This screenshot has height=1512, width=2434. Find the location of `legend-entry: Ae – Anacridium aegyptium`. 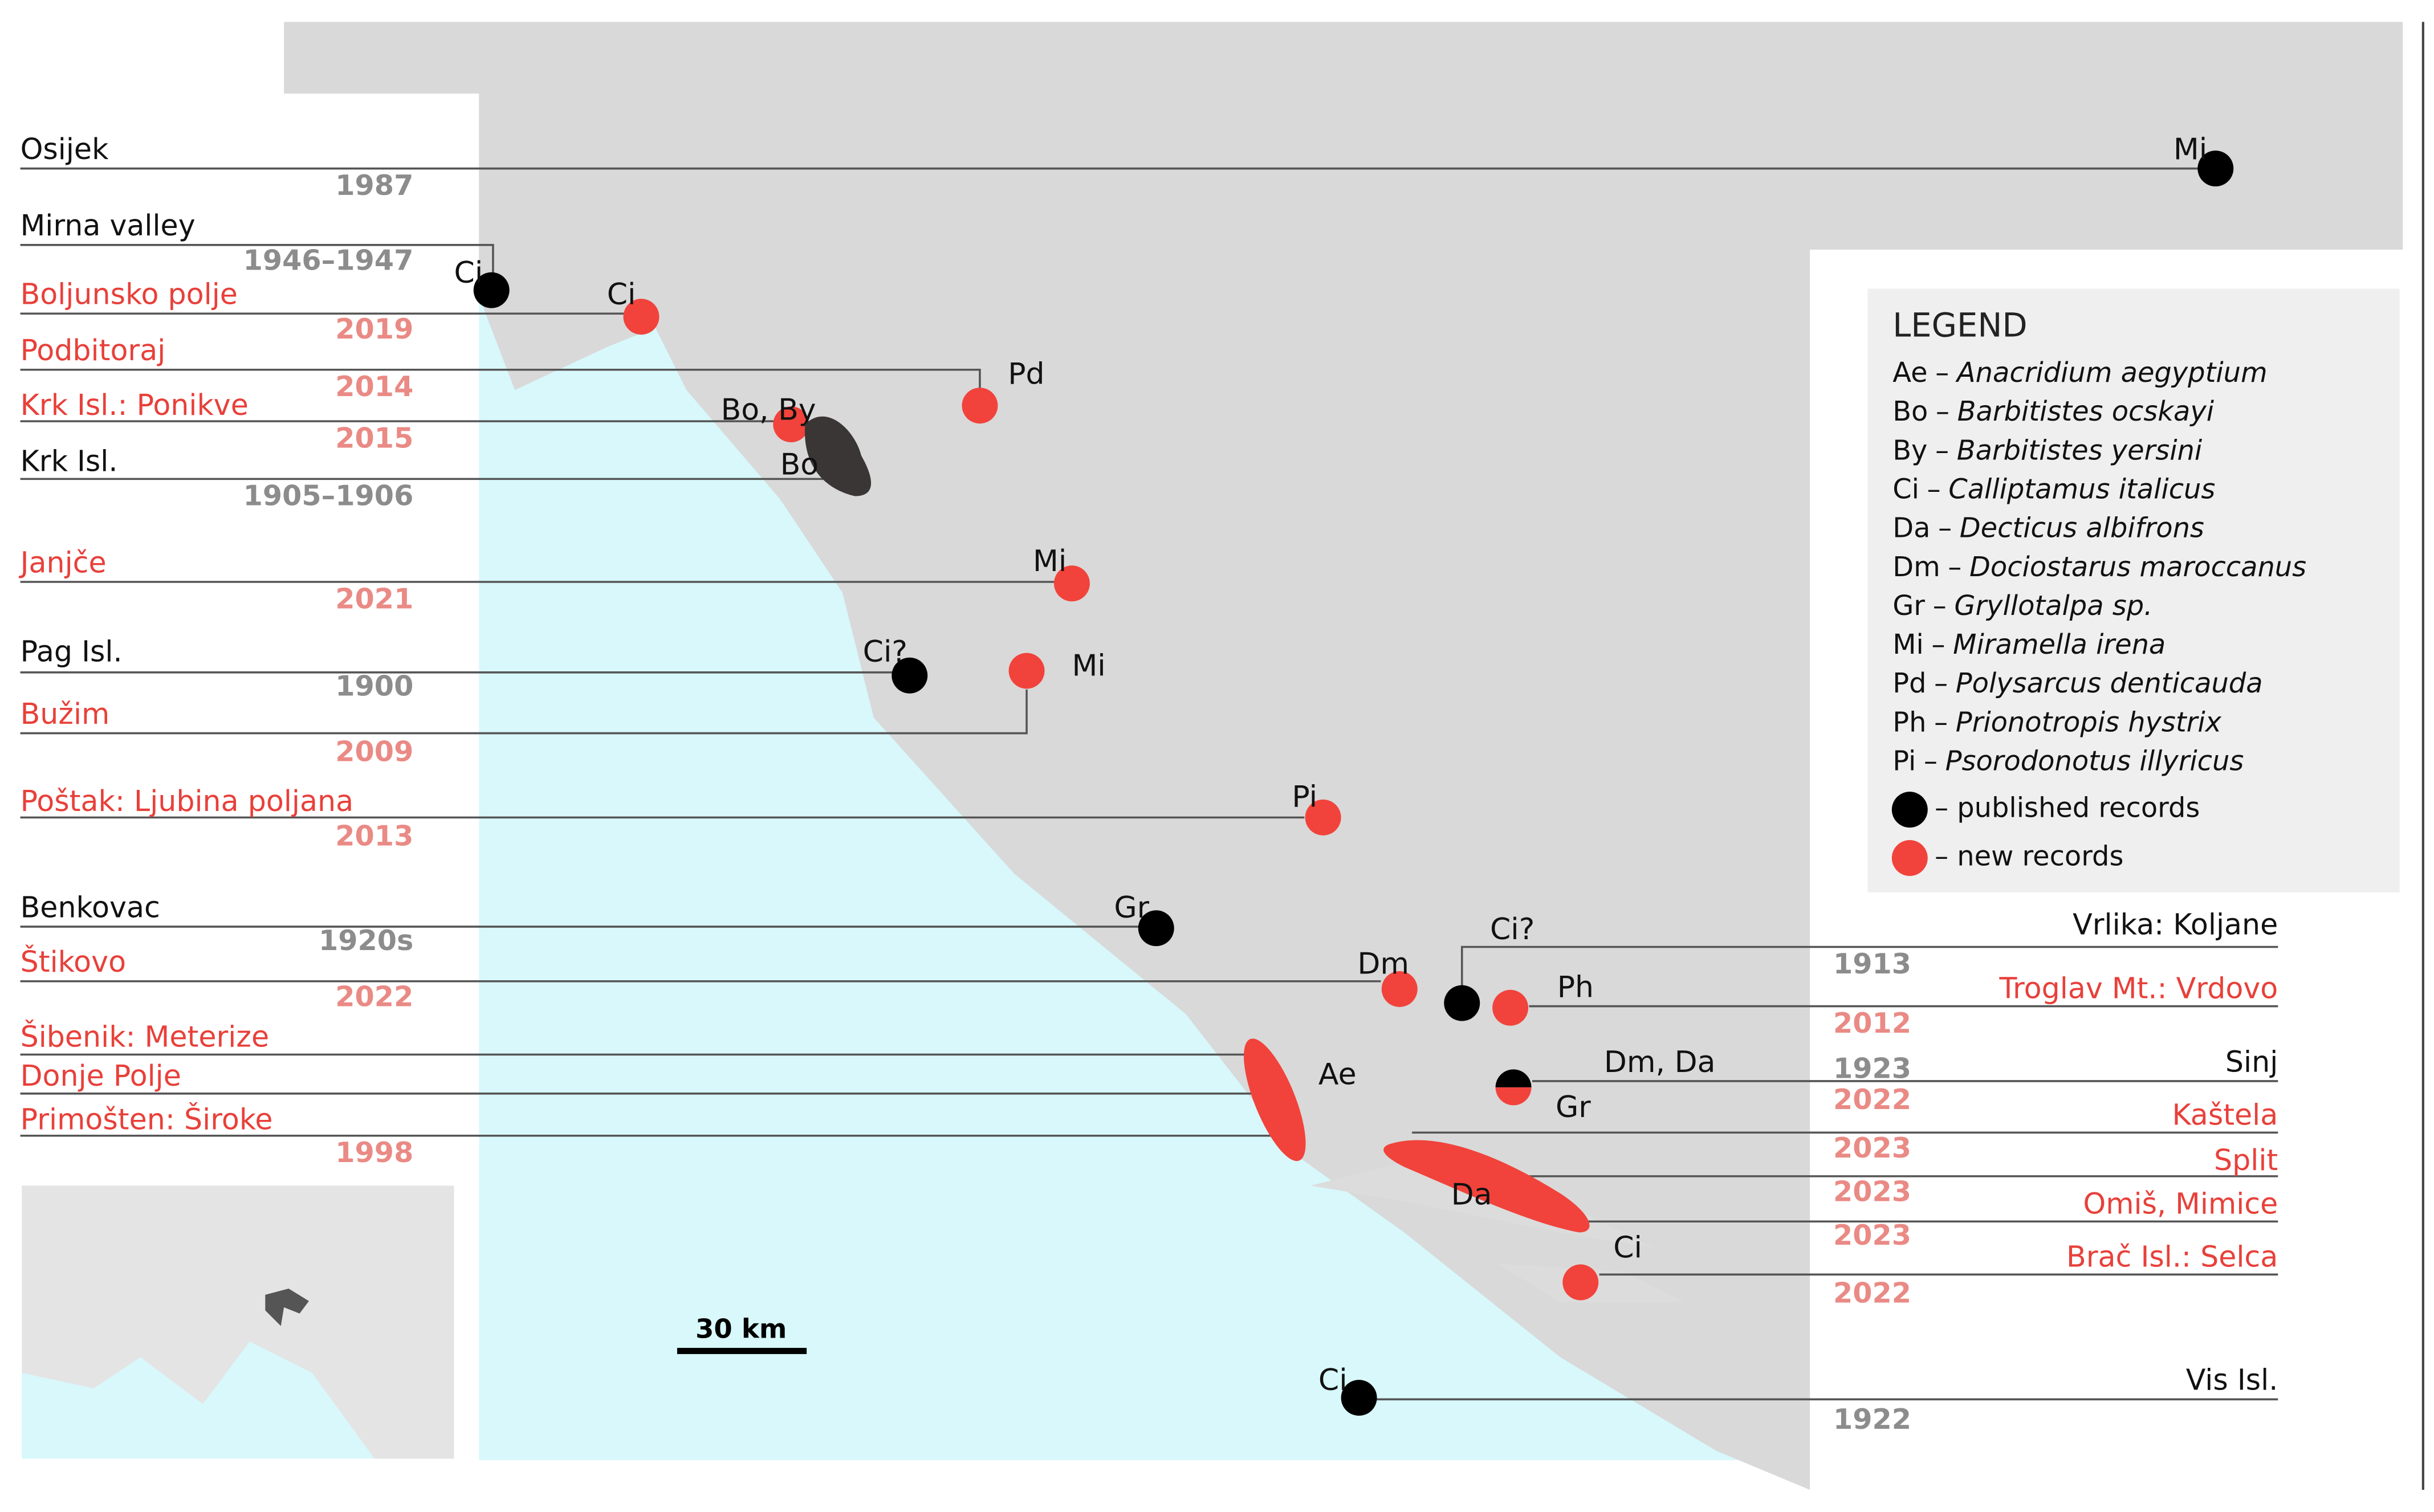

legend-entry: Ae – Anacridium aegyptium is located at coordinates (2079, 373).